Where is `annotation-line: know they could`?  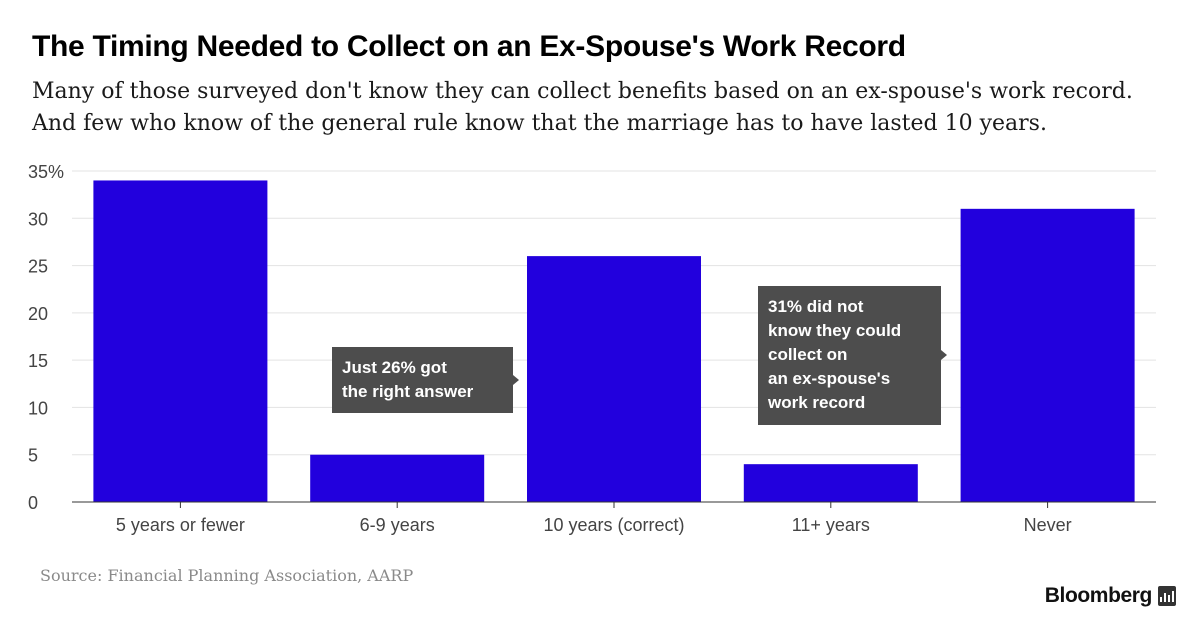
annotation-line: know they could is located at coordinates (835, 330).